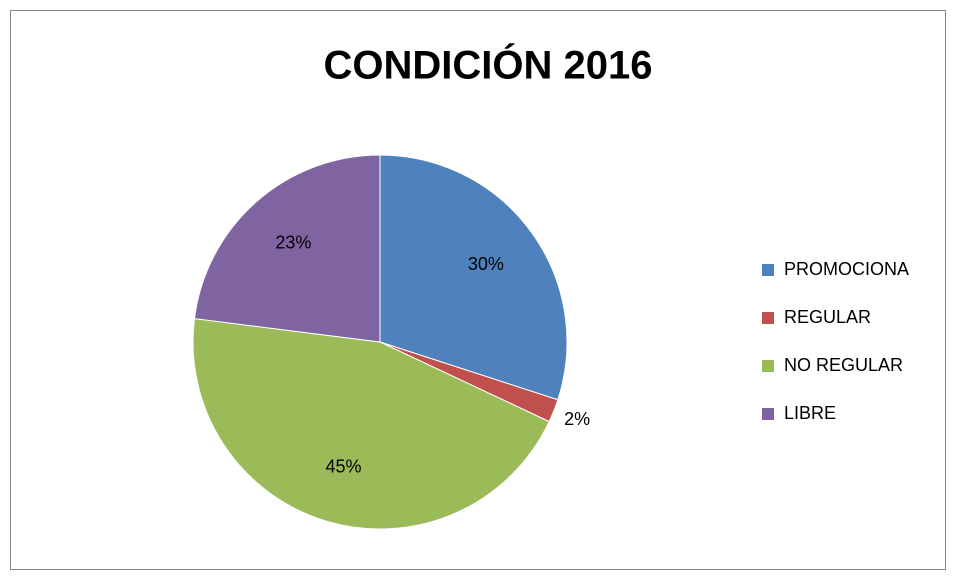 The image size is (956, 580). What do you see at coordinates (843, 365) in the screenshot?
I see `legend-label: NO REGULAR` at bounding box center [843, 365].